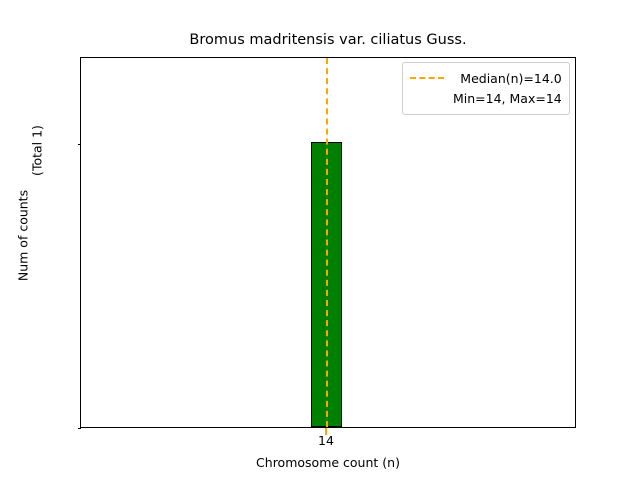 The width and height of the screenshot is (640, 480). Describe the element at coordinates (23, 235) in the screenshot. I see `y-axis-label: Num of counts` at that location.